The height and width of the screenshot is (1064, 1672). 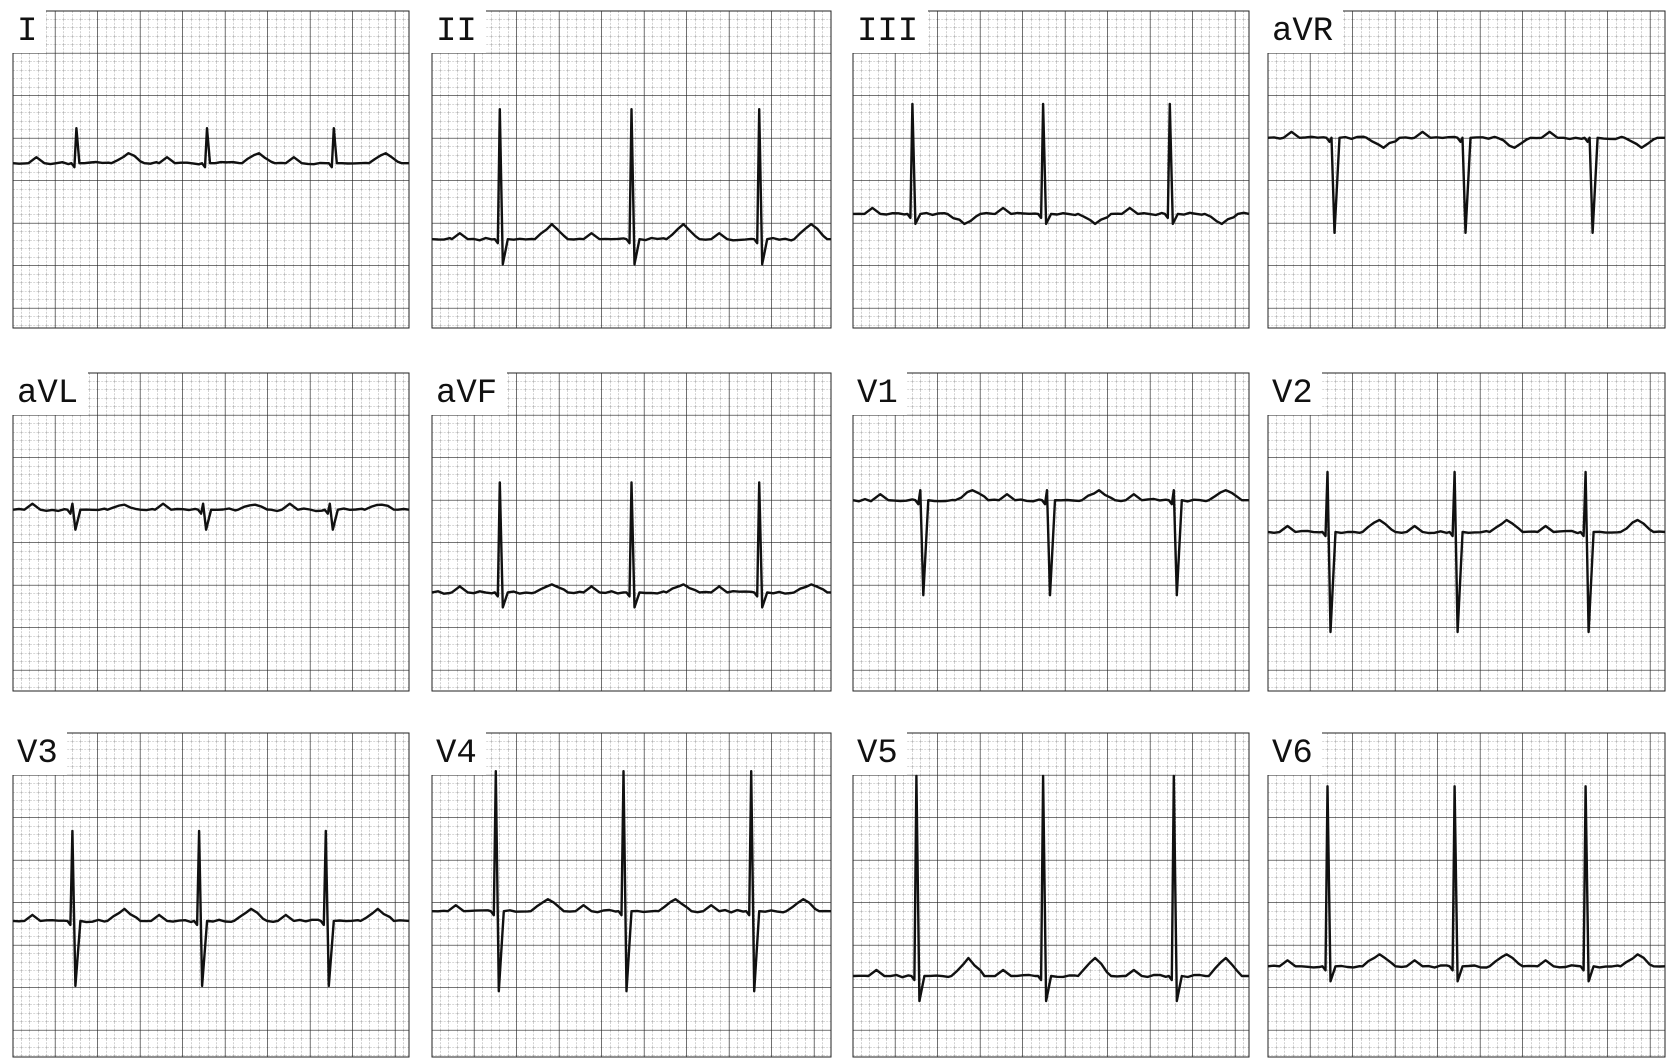 I want to click on lead-panel: I, so click(x=209, y=168).